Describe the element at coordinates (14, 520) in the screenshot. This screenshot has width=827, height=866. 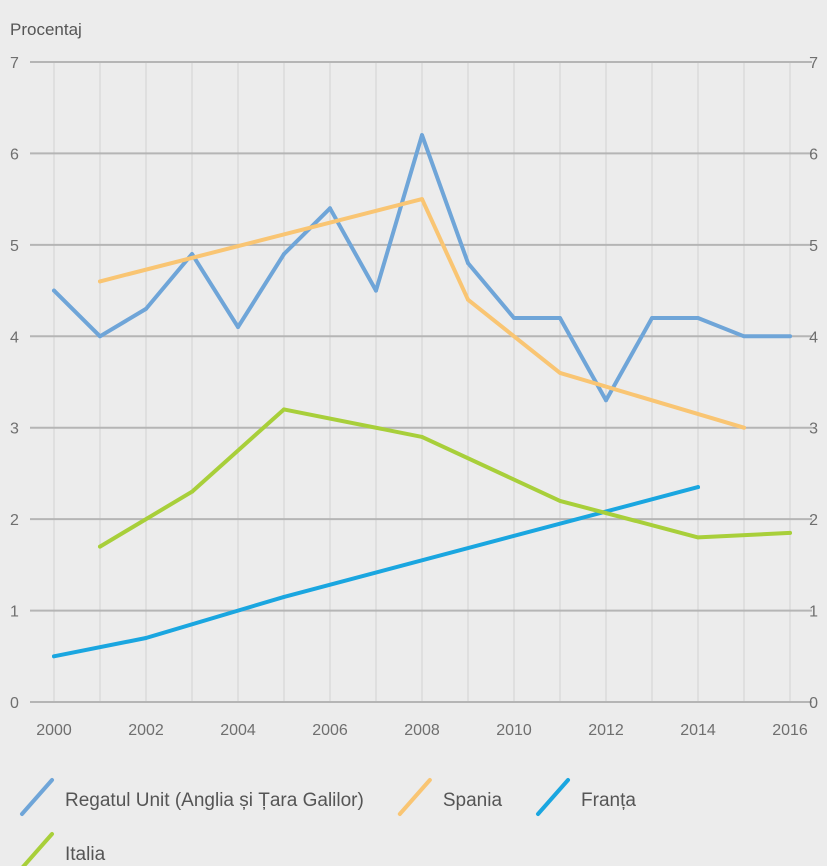
I see `y-tick-label-left: 2` at that location.